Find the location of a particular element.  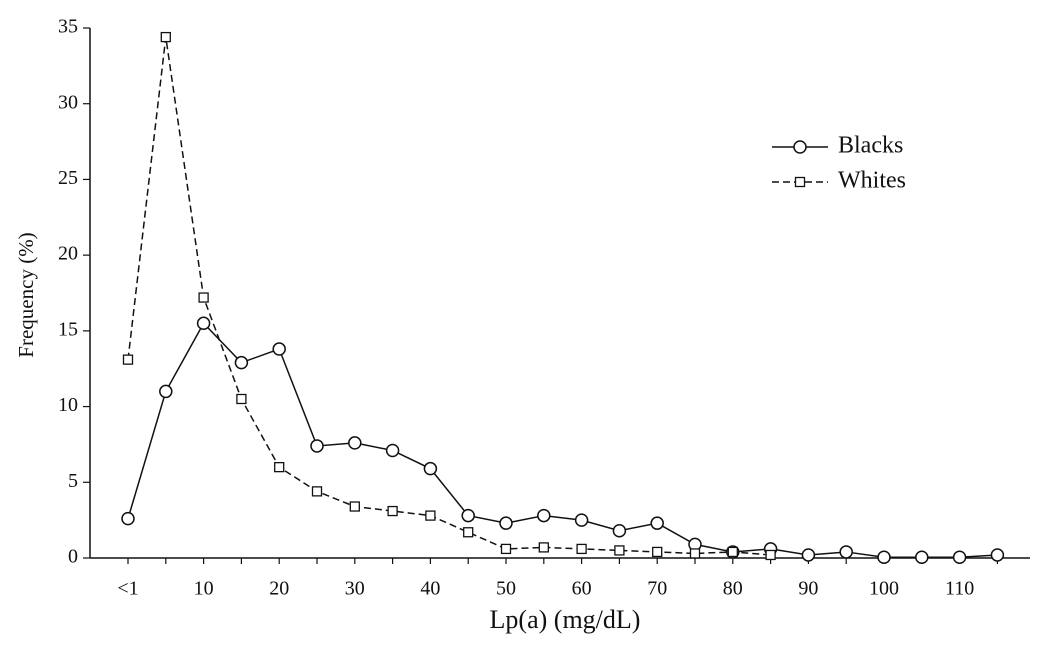

x-tick-label: 20 is located at coordinates (279, 589).